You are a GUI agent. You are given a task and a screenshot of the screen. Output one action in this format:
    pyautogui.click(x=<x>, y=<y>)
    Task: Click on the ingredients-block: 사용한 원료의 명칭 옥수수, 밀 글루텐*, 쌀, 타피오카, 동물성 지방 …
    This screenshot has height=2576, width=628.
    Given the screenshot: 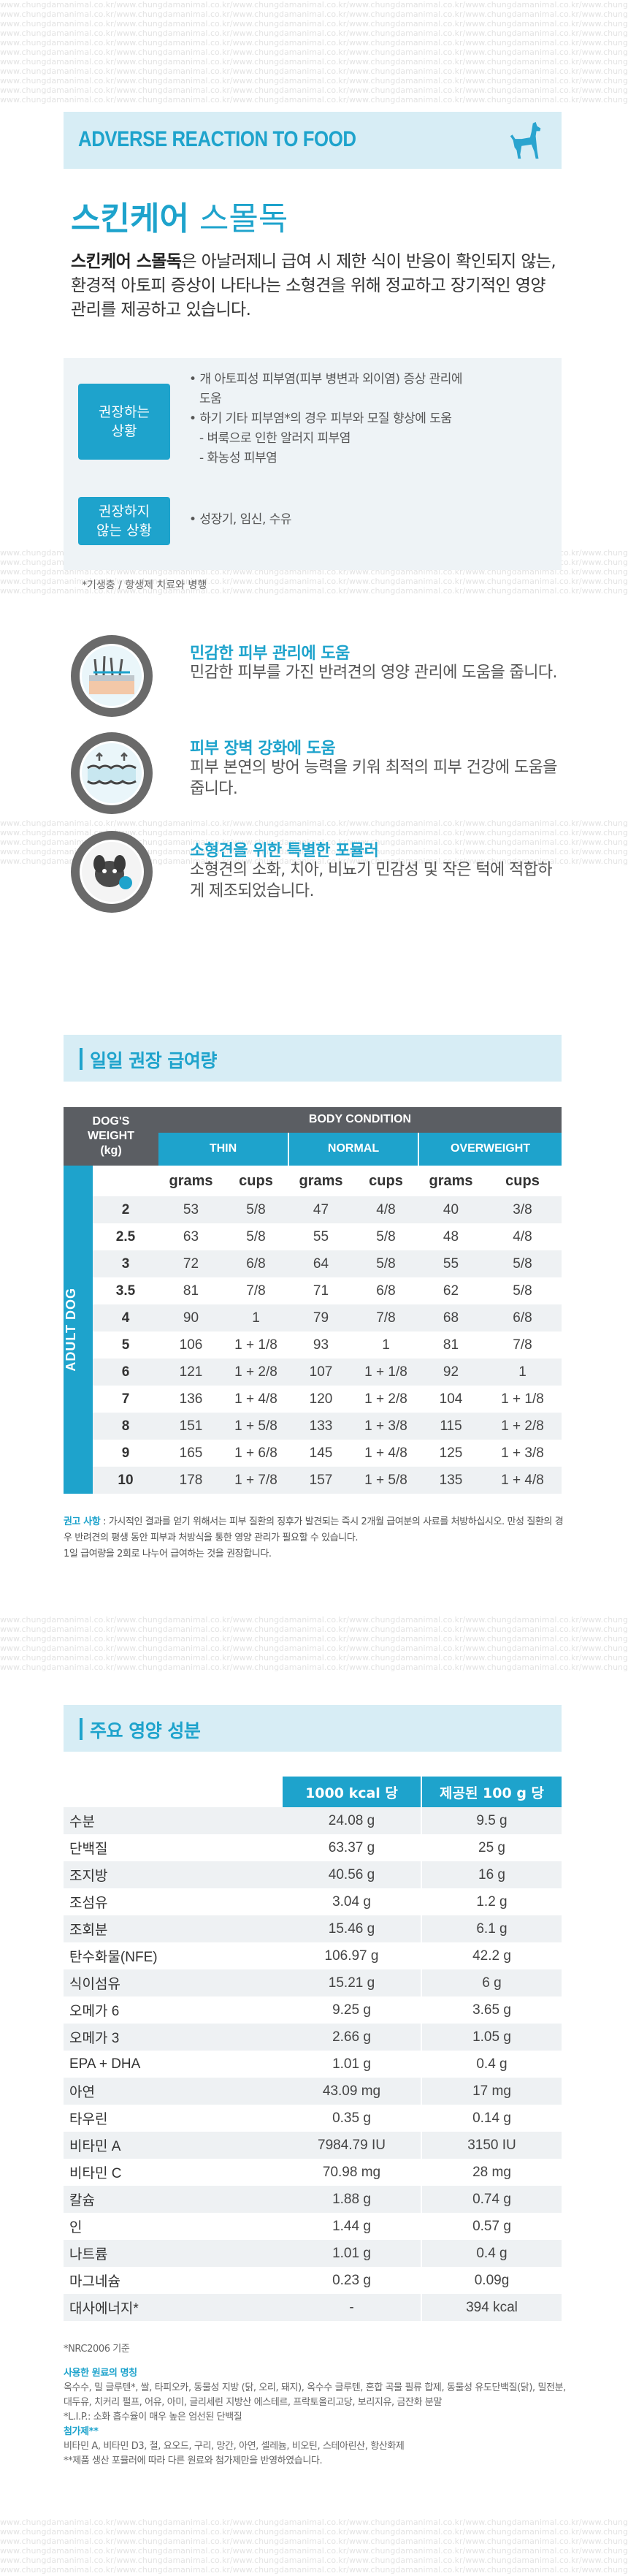 What is the action you would take?
    pyautogui.click(x=315, y=2417)
    